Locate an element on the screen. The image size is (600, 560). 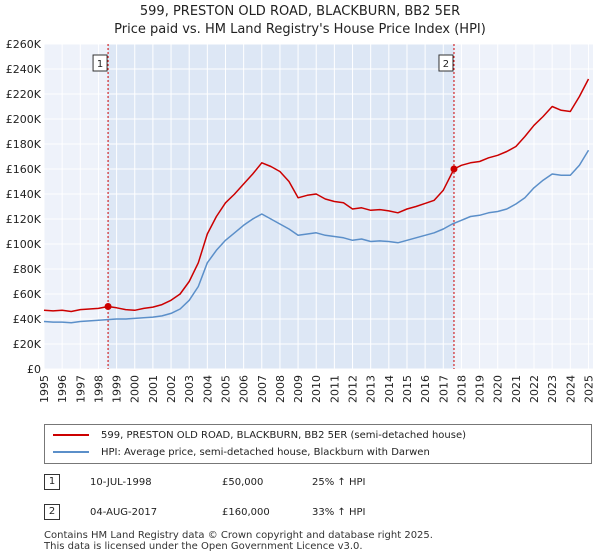
x-tick-label: 2012 is located at coordinates (353, 389).